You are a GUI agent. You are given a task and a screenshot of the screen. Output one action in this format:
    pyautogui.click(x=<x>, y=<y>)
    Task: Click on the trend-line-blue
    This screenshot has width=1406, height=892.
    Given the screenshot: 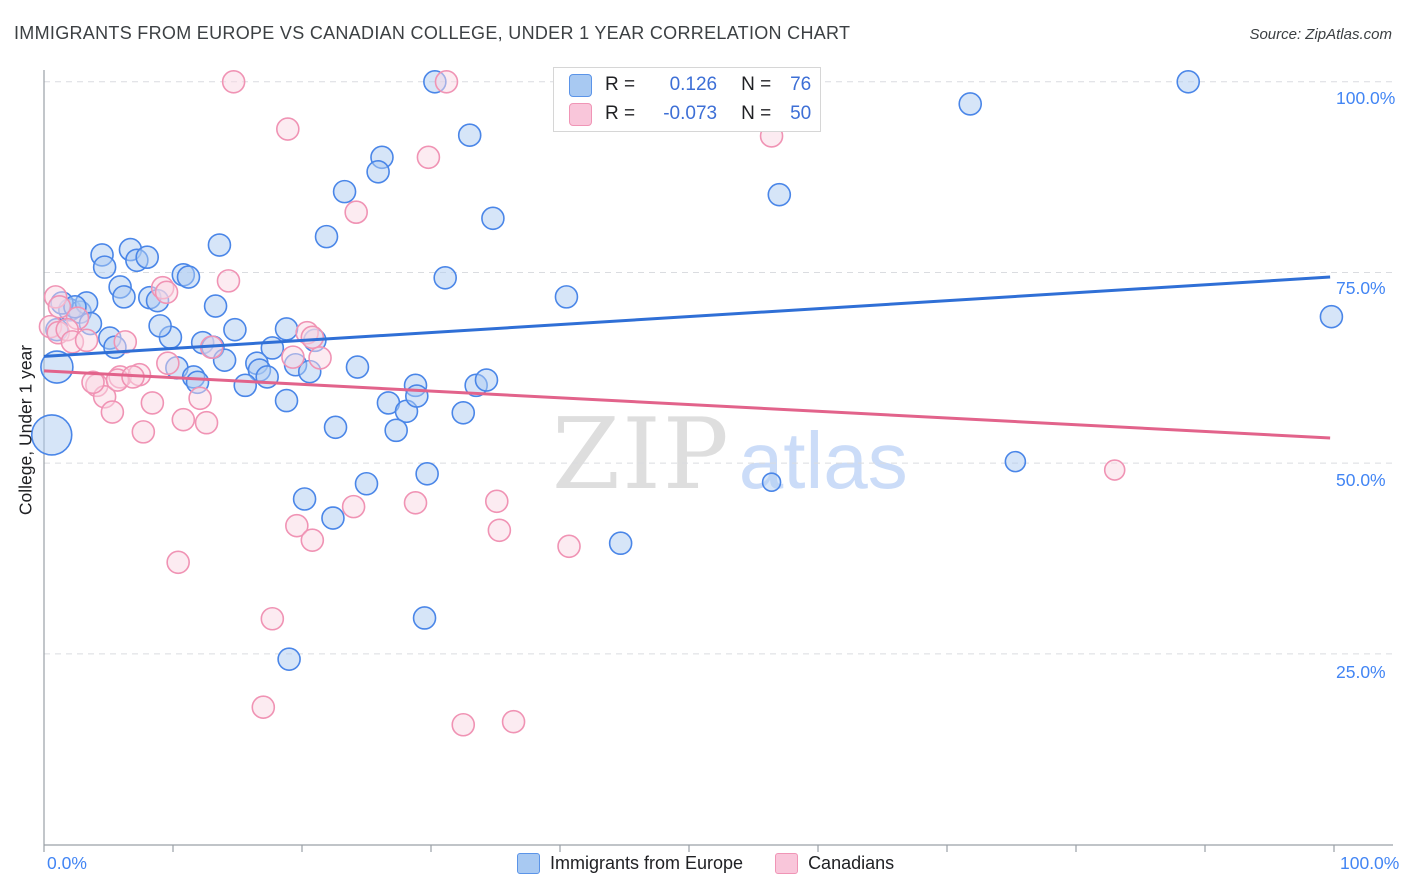 What is the action you would take?
    pyautogui.click(x=687, y=316)
    